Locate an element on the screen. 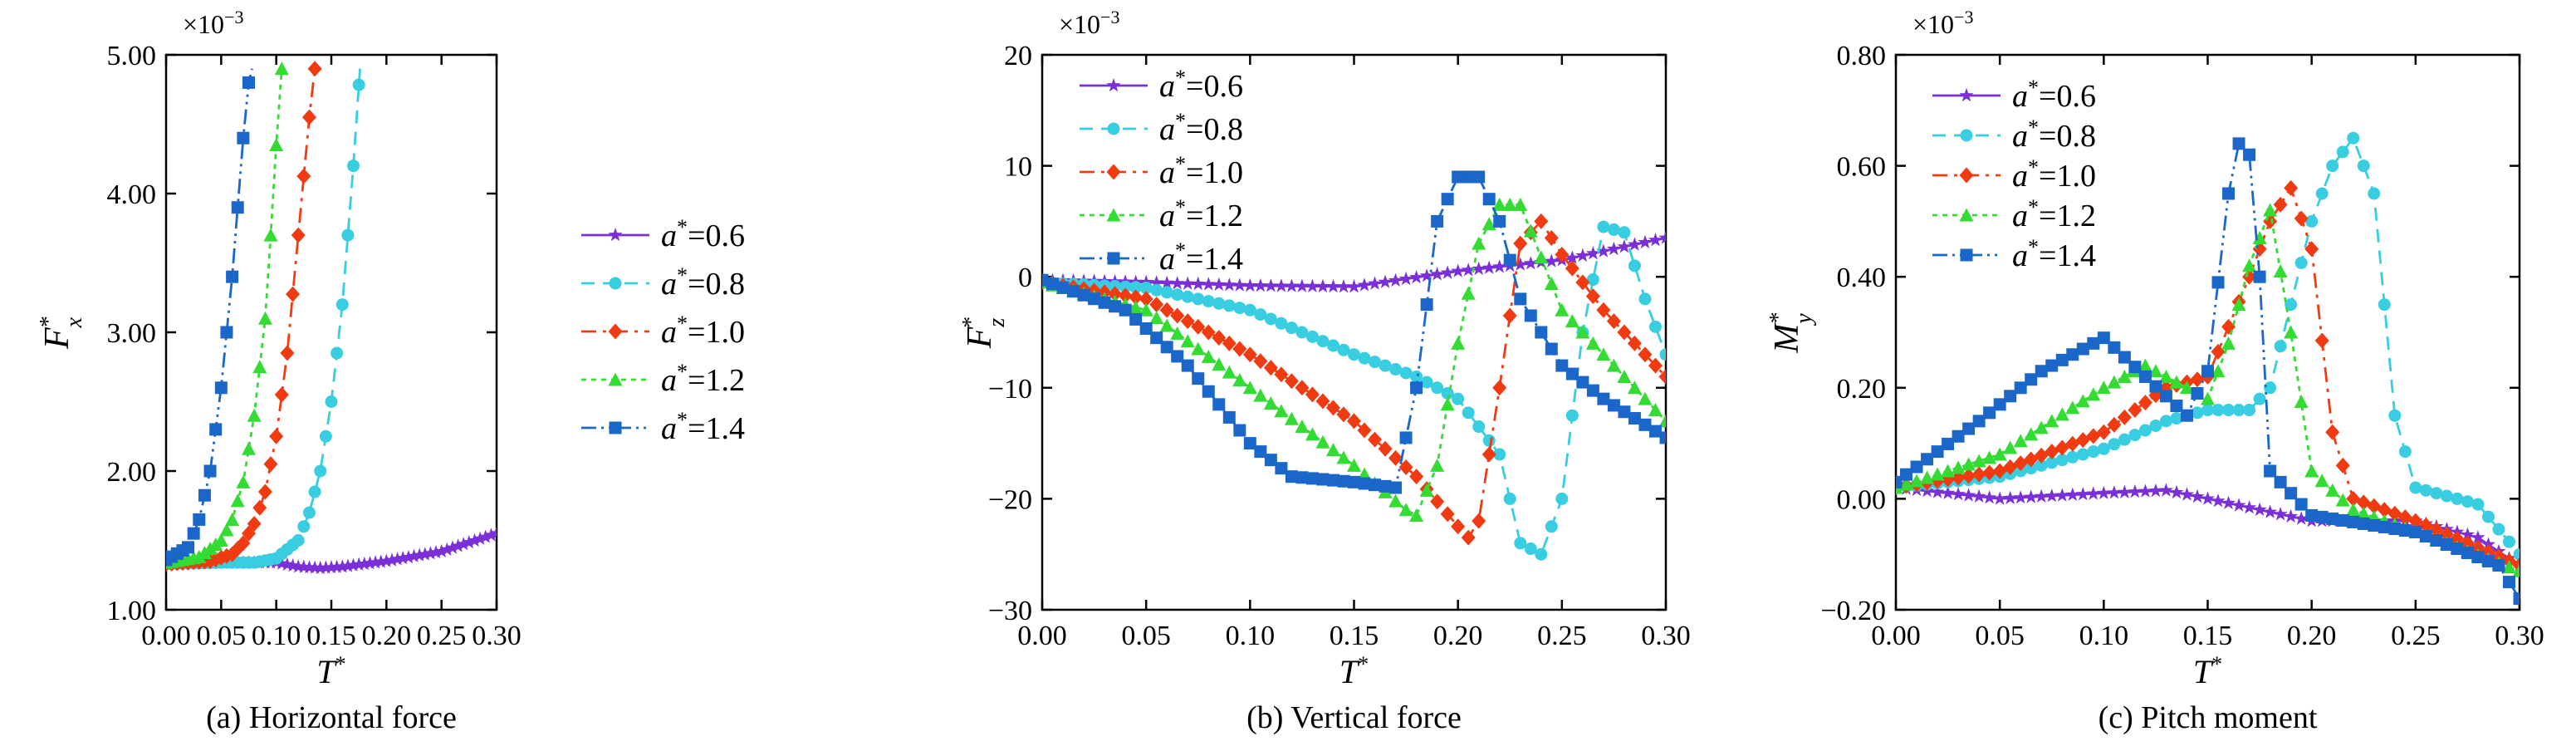 This screenshot has width=2576, height=746. x-tick-label: 0.30 is located at coordinates (497, 636).